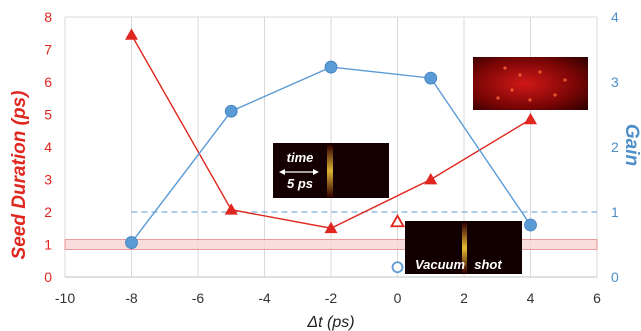 The height and width of the screenshot is (331, 641). Describe the element at coordinates (300, 183) in the screenshot. I see `streak-scale-label: 5 ps` at that location.